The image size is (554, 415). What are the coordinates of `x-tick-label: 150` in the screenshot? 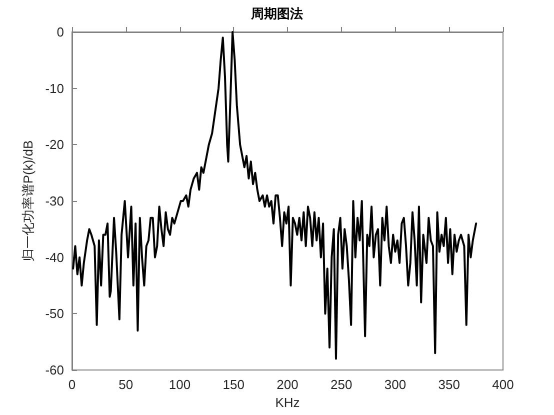 It's located at (233, 384).